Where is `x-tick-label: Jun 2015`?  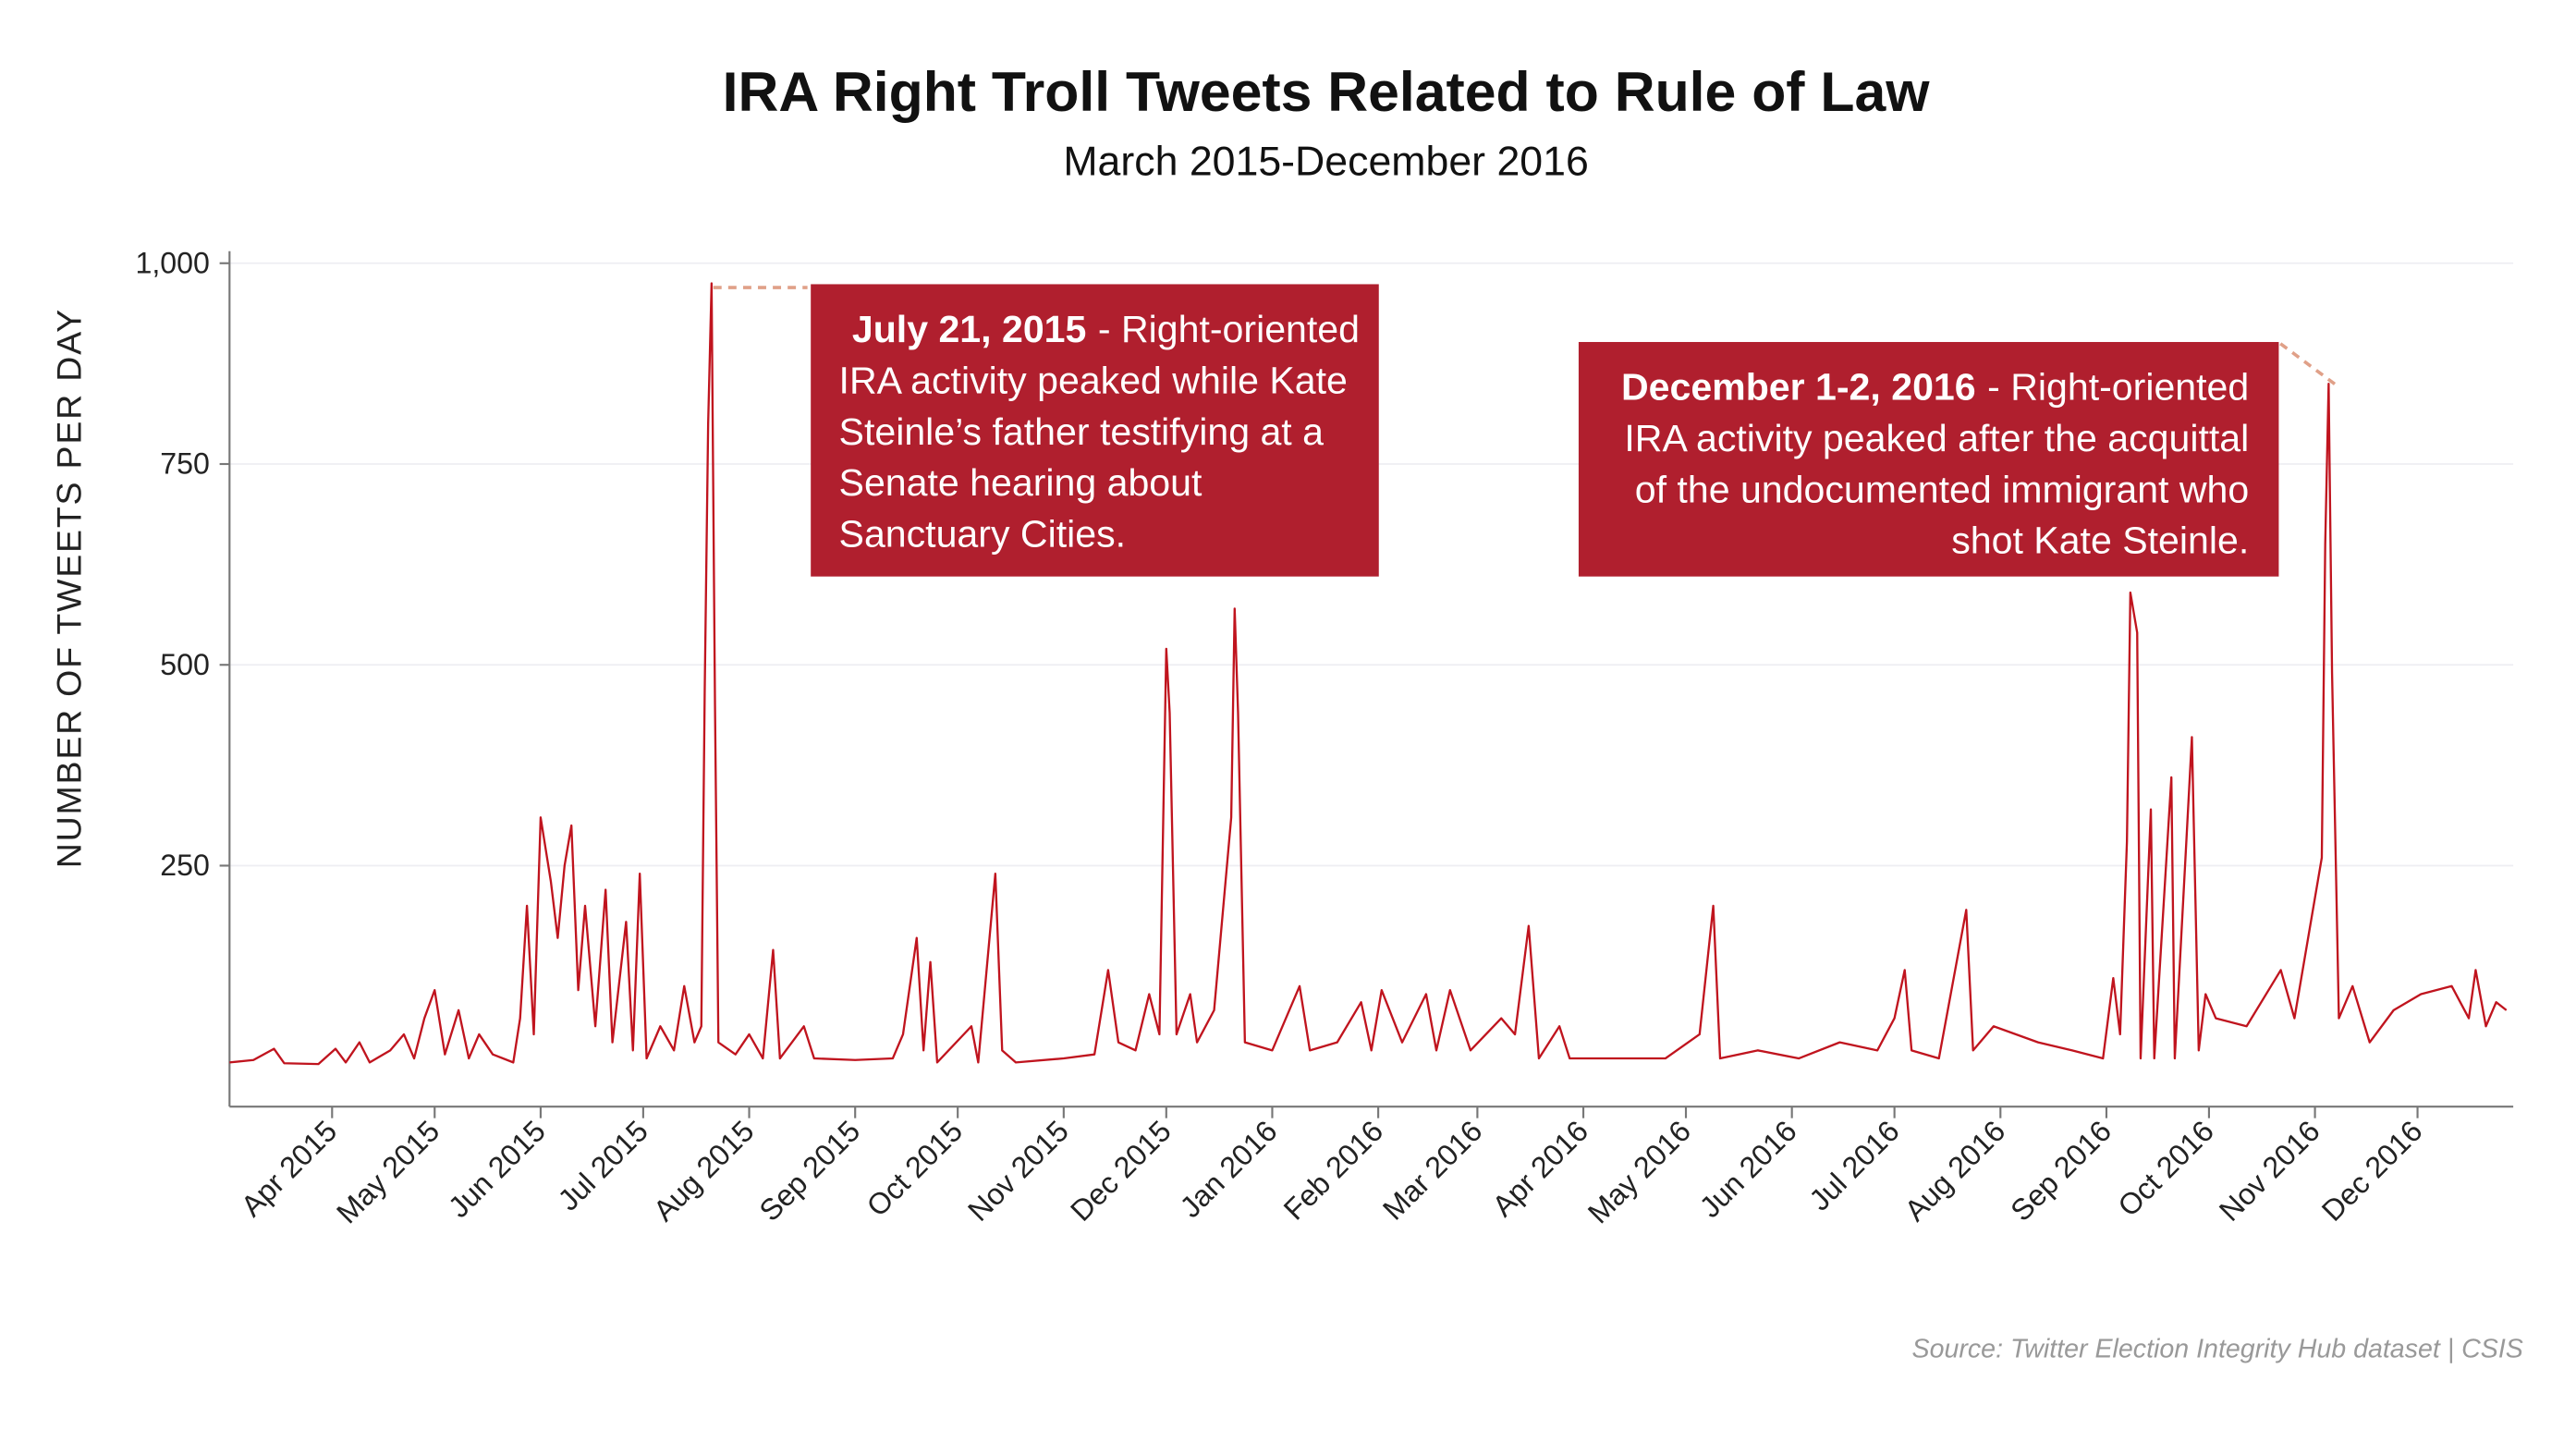 x-tick-label: Jun 2015 is located at coordinates (497, 1169).